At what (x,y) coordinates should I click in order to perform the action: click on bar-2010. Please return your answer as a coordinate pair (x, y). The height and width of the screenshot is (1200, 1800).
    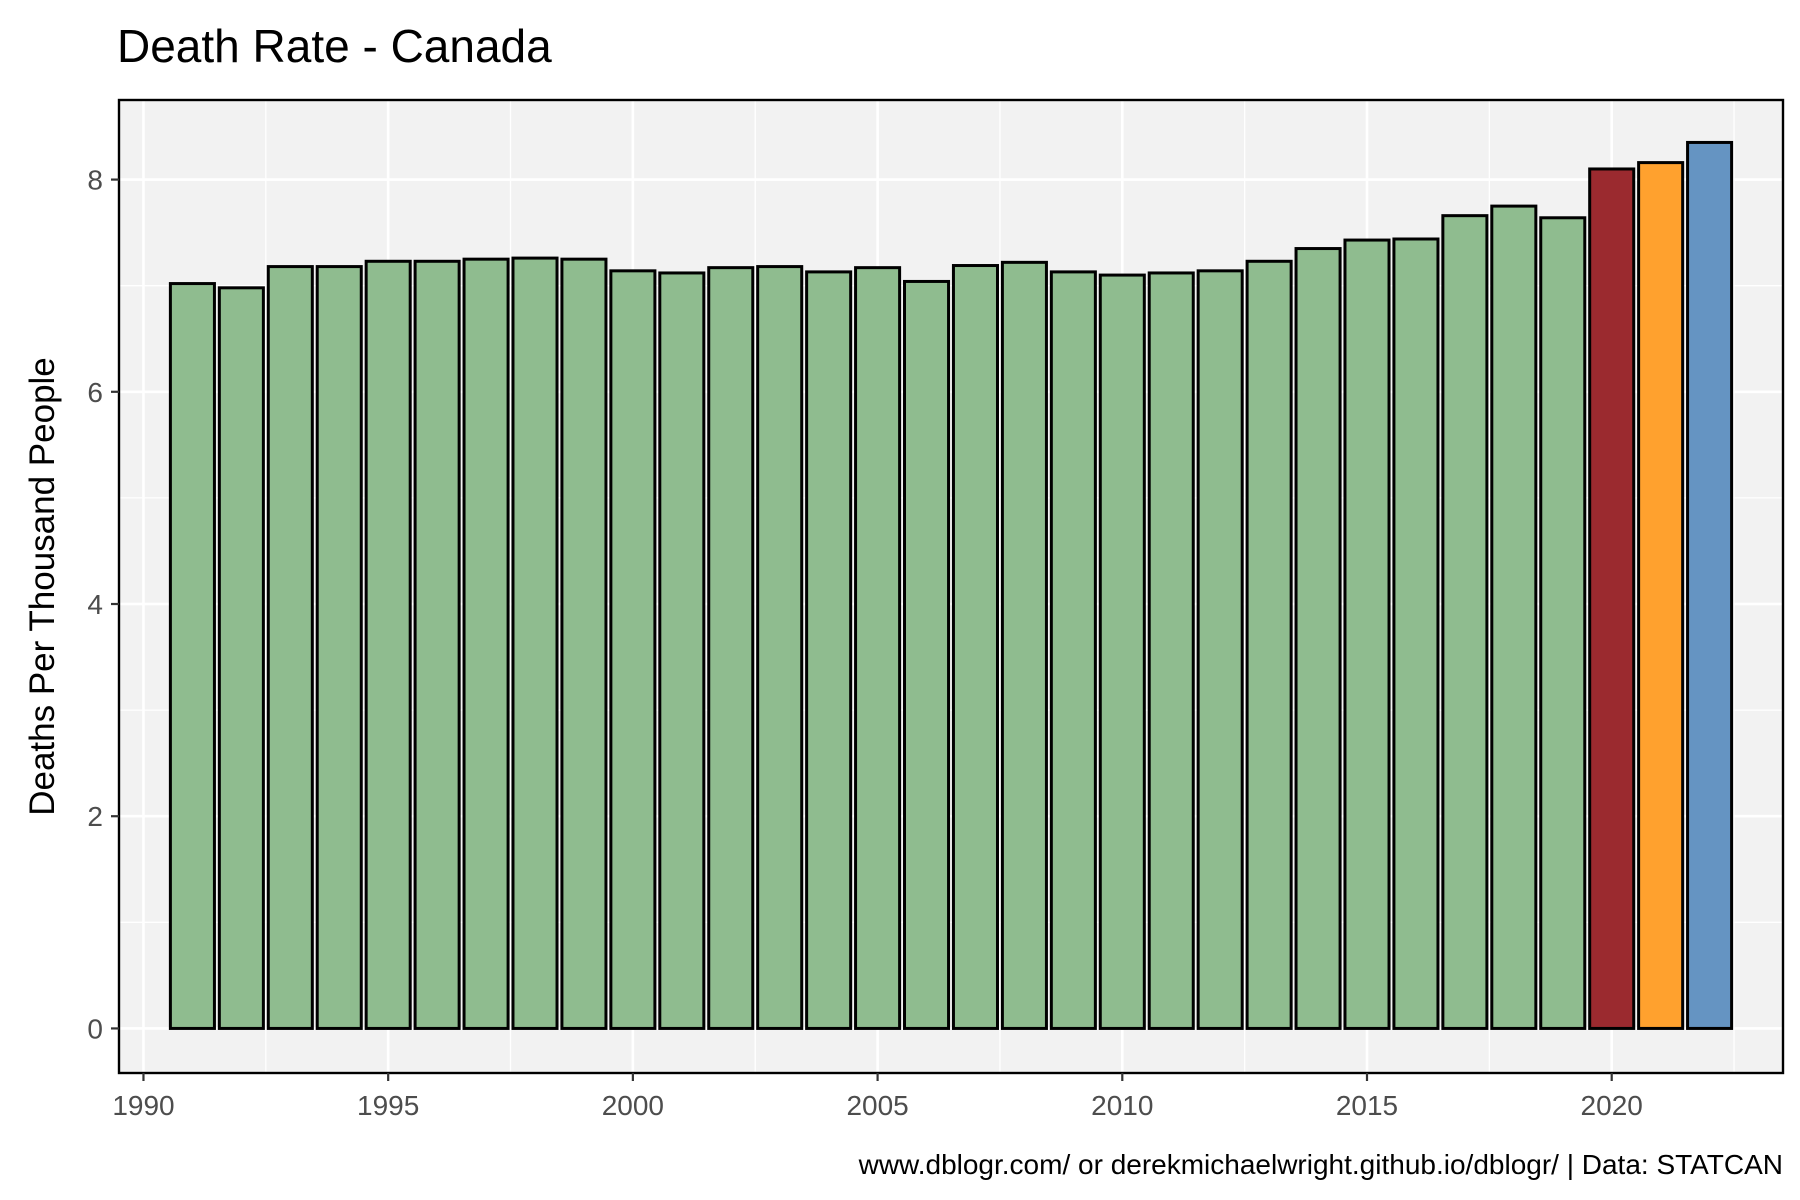
    Looking at the image, I should click on (1122, 651).